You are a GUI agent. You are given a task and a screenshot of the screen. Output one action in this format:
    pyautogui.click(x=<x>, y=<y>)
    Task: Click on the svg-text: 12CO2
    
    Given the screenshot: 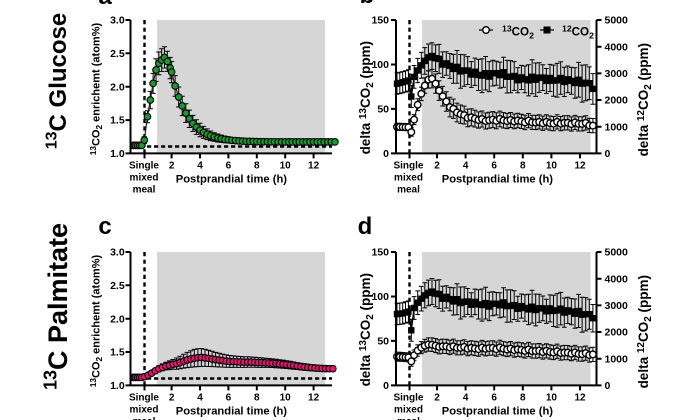 What is the action you would take?
    pyautogui.click(x=578, y=32)
    